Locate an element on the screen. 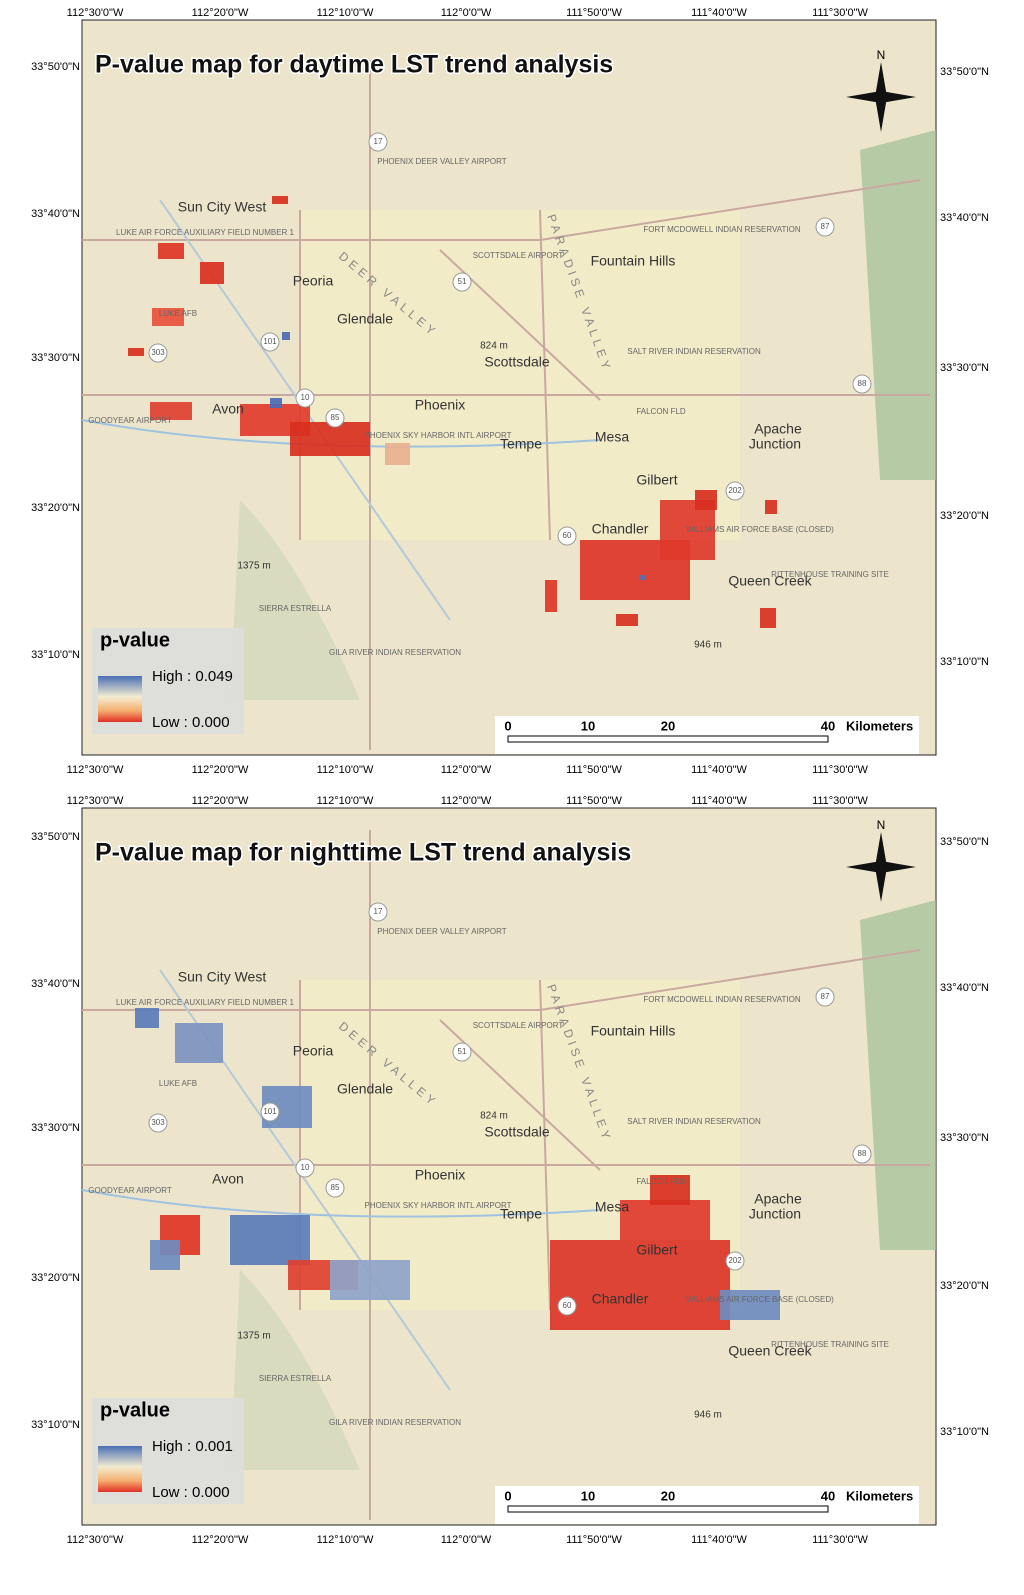 This screenshot has width=1024, height=1595. north-label: N is located at coordinates (881, 55).